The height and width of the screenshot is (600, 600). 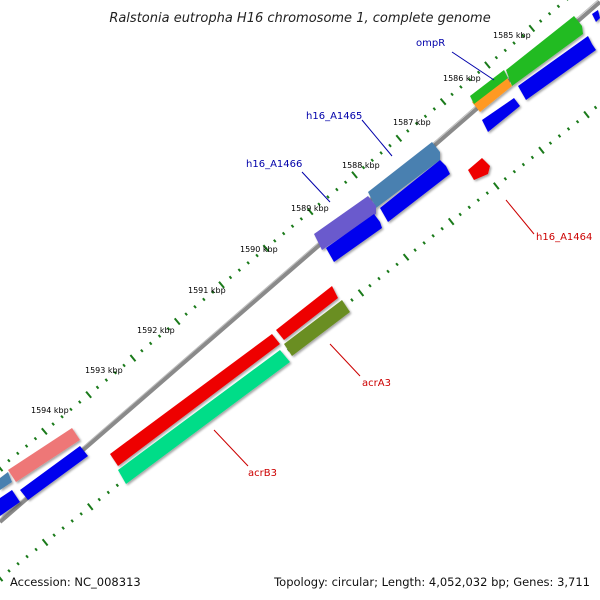 What do you see at coordinates (354, 238) in the screenshot?
I see `cds-forward-h16_A1466` at bounding box center [354, 238].